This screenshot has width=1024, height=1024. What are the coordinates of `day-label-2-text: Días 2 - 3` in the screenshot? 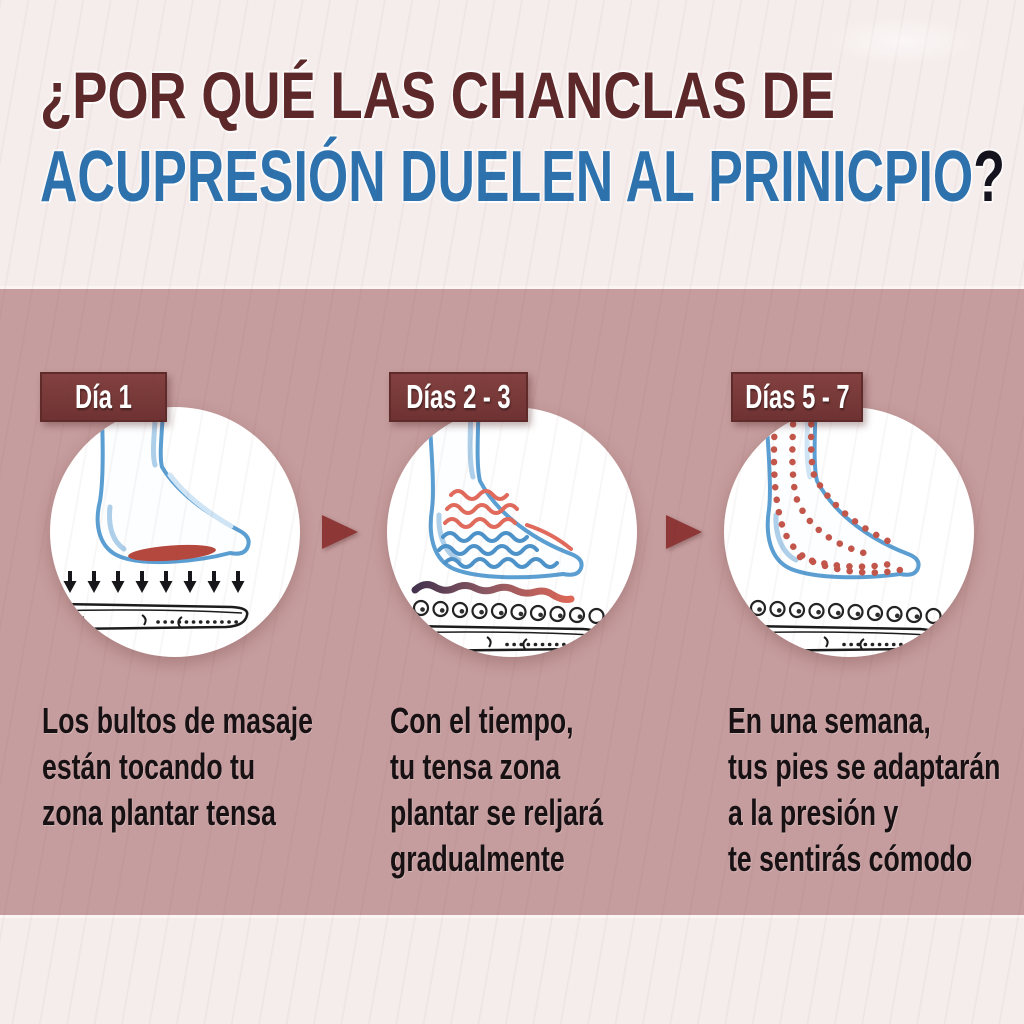 It's located at (458, 396).